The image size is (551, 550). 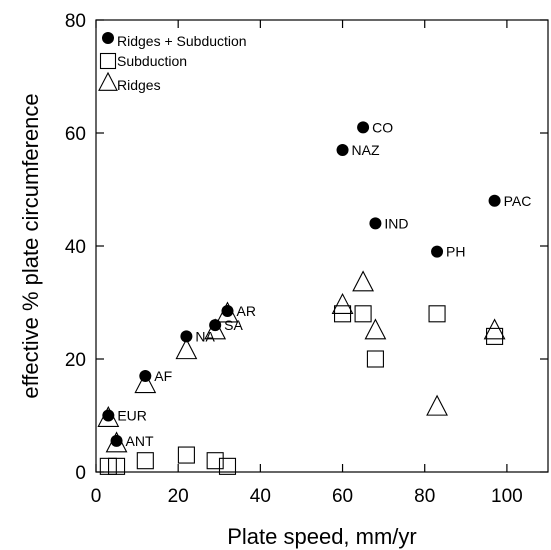 What do you see at coordinates (108, 81) in the screenshot?
I see `legend-marker-ridges` at bounding box center [108, 81].